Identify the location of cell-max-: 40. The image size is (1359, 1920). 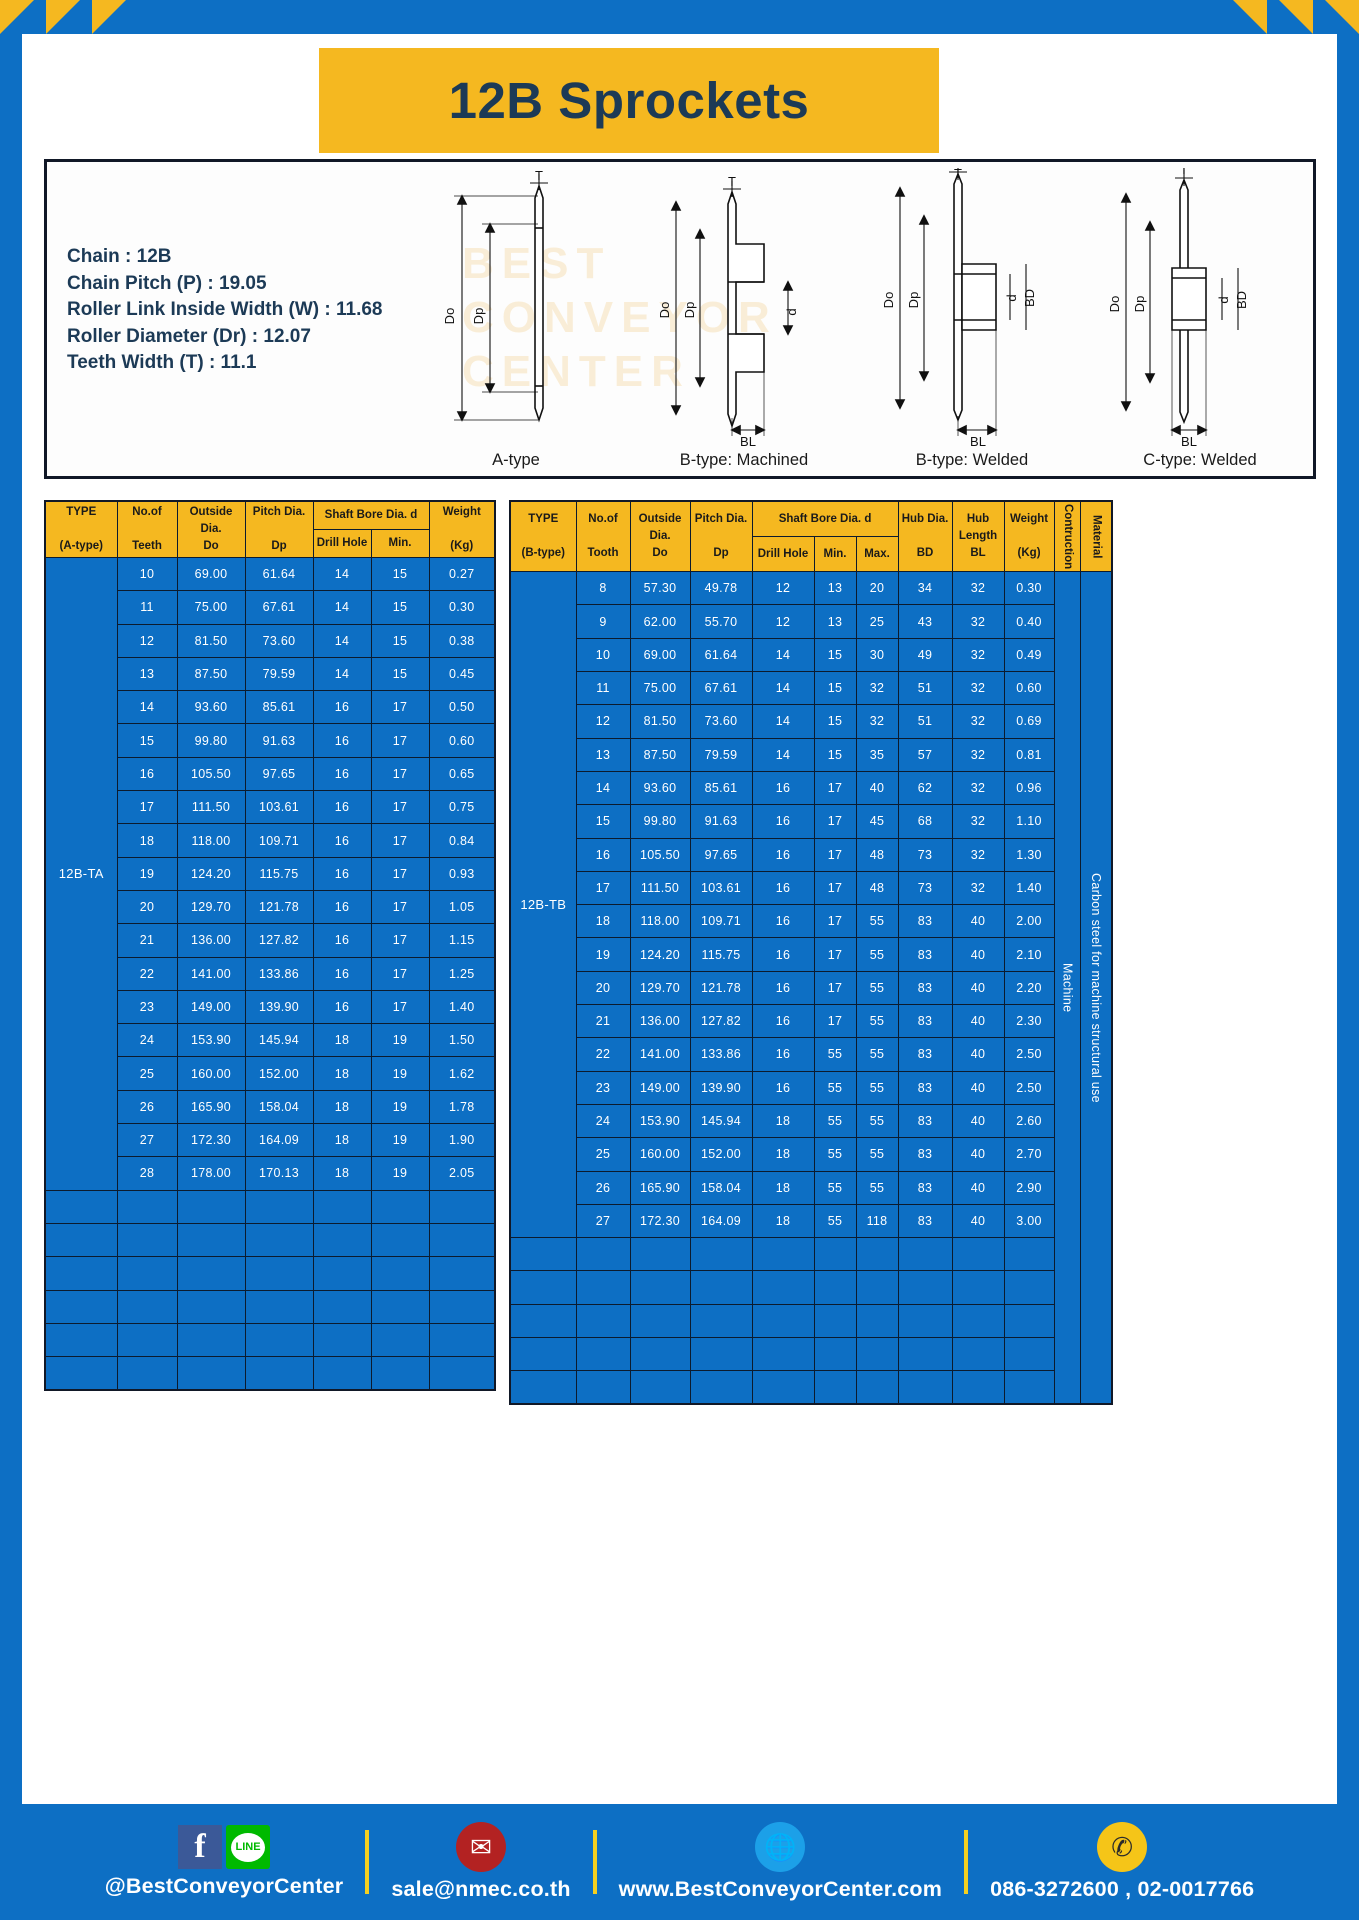
(877, 788).